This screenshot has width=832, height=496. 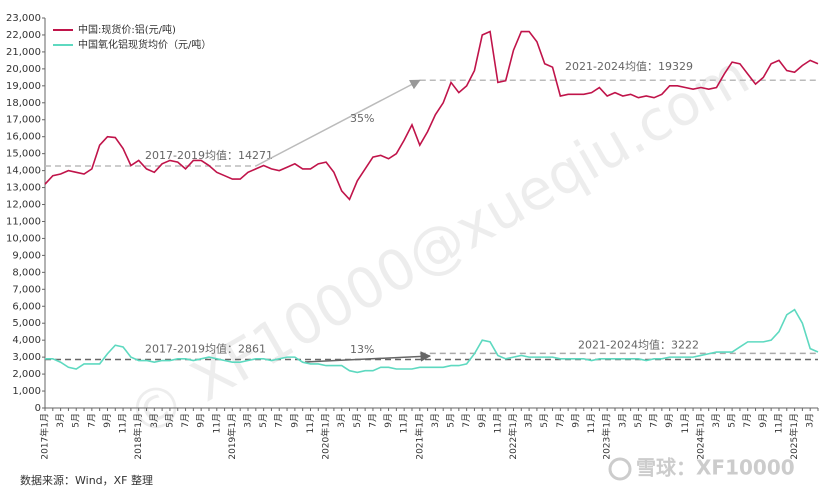 I want to click on x-tick-label: 2025年1月, so click(x=794, y=436).